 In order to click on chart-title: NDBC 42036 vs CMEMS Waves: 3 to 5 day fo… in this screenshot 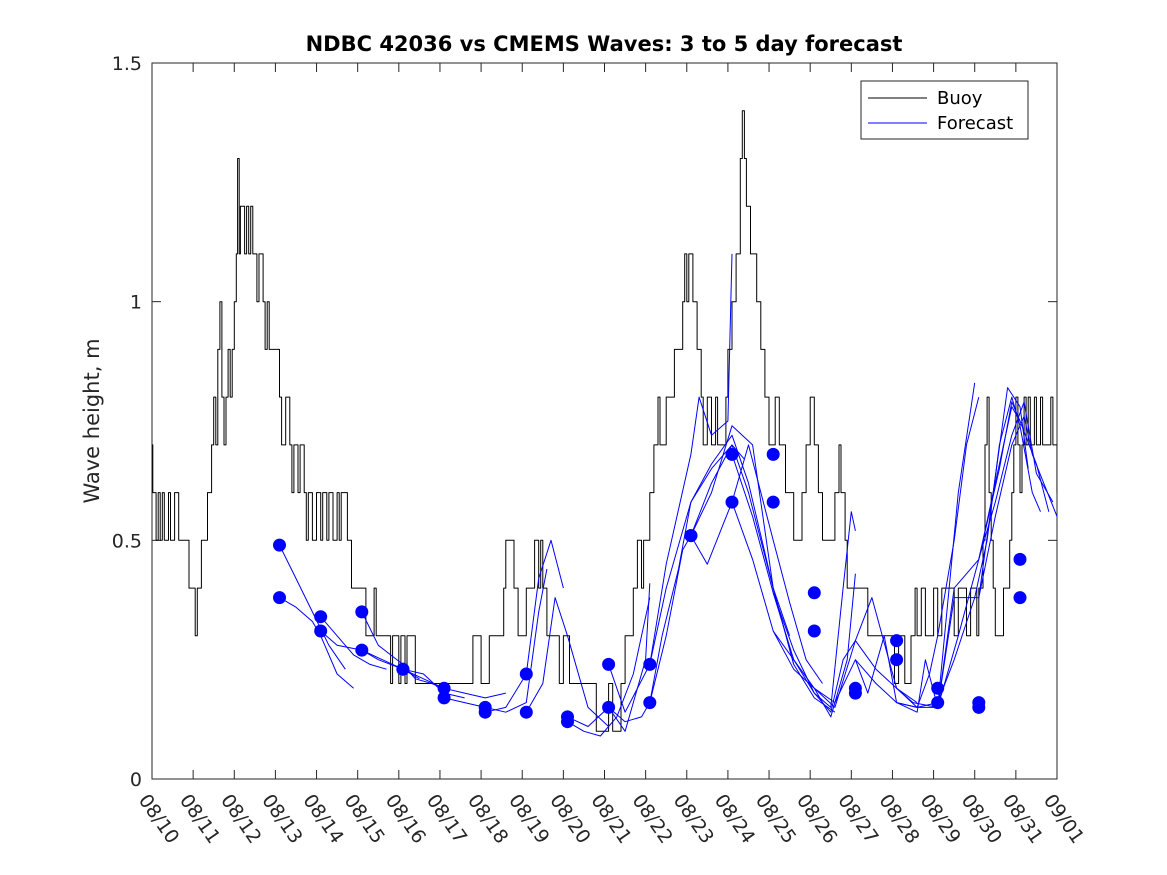, I will do `click(604, 44)`.